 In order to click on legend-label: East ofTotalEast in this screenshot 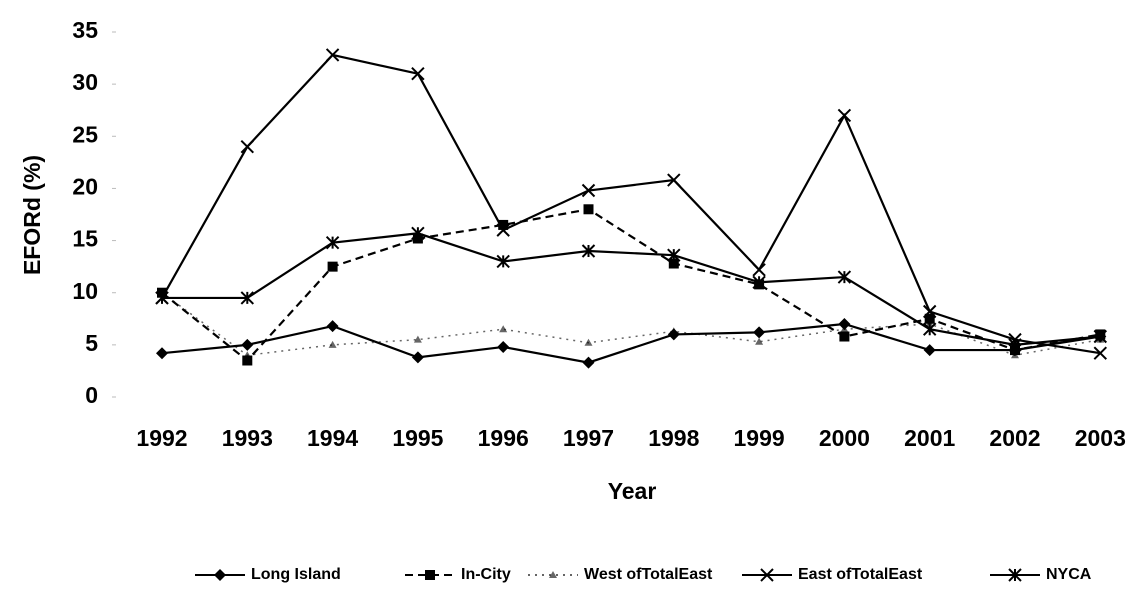, I will do `click(860, 574)`.